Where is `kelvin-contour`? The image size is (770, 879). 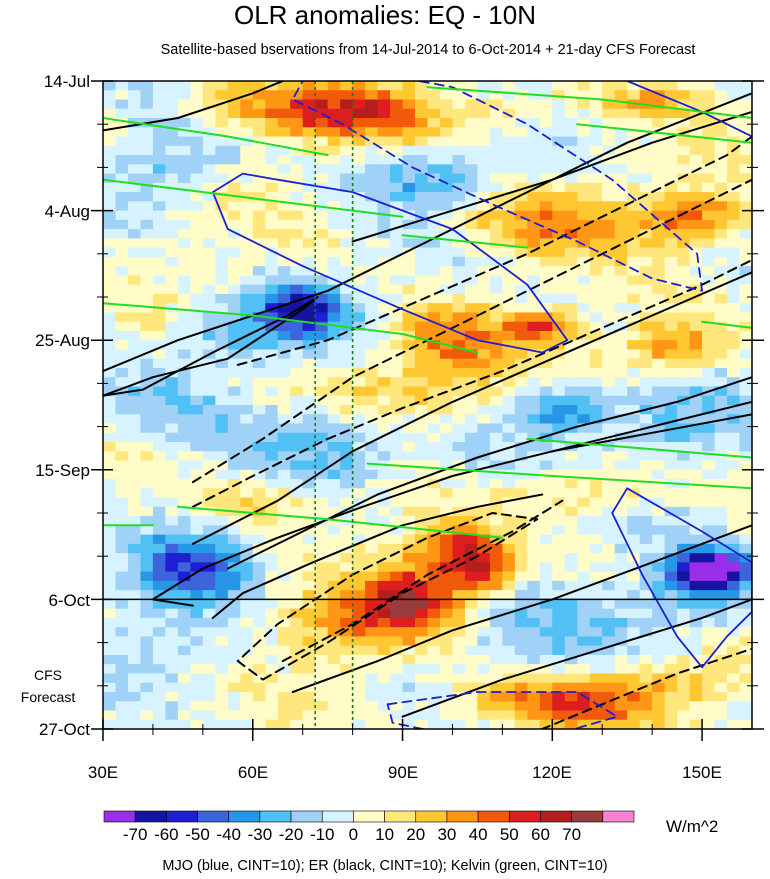 kelvin-contour is located at coordinates (253, 198).